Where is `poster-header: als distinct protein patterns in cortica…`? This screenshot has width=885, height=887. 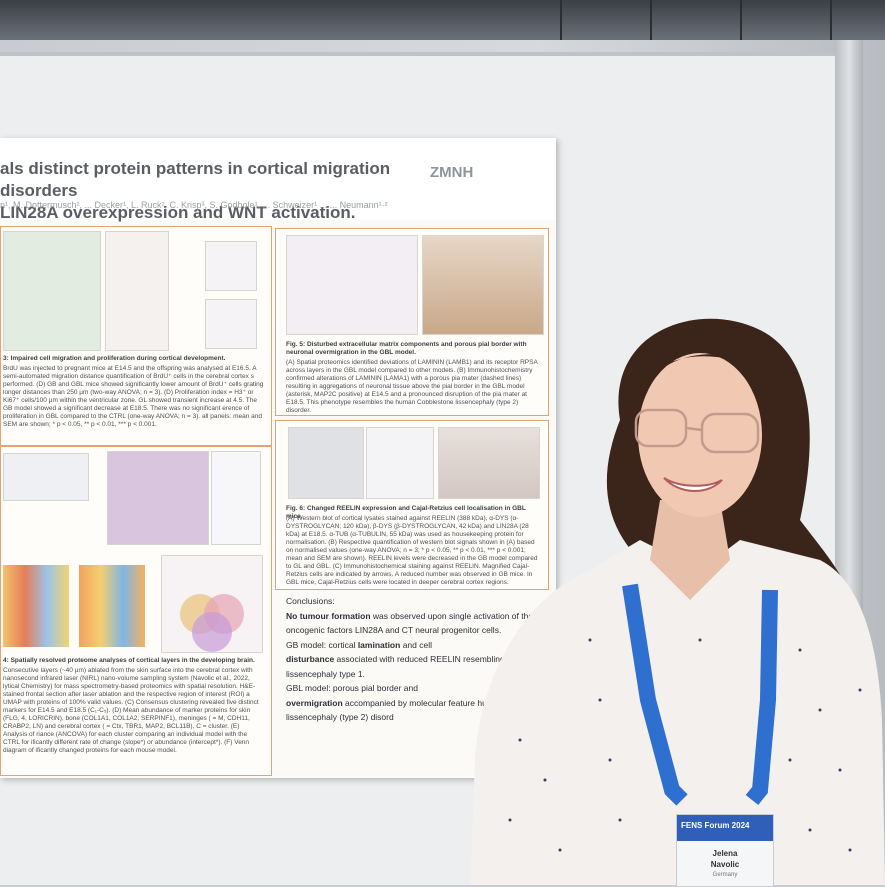
poster-header: als distinct protein patterns in cortica… is located at coordinates (278, 180).